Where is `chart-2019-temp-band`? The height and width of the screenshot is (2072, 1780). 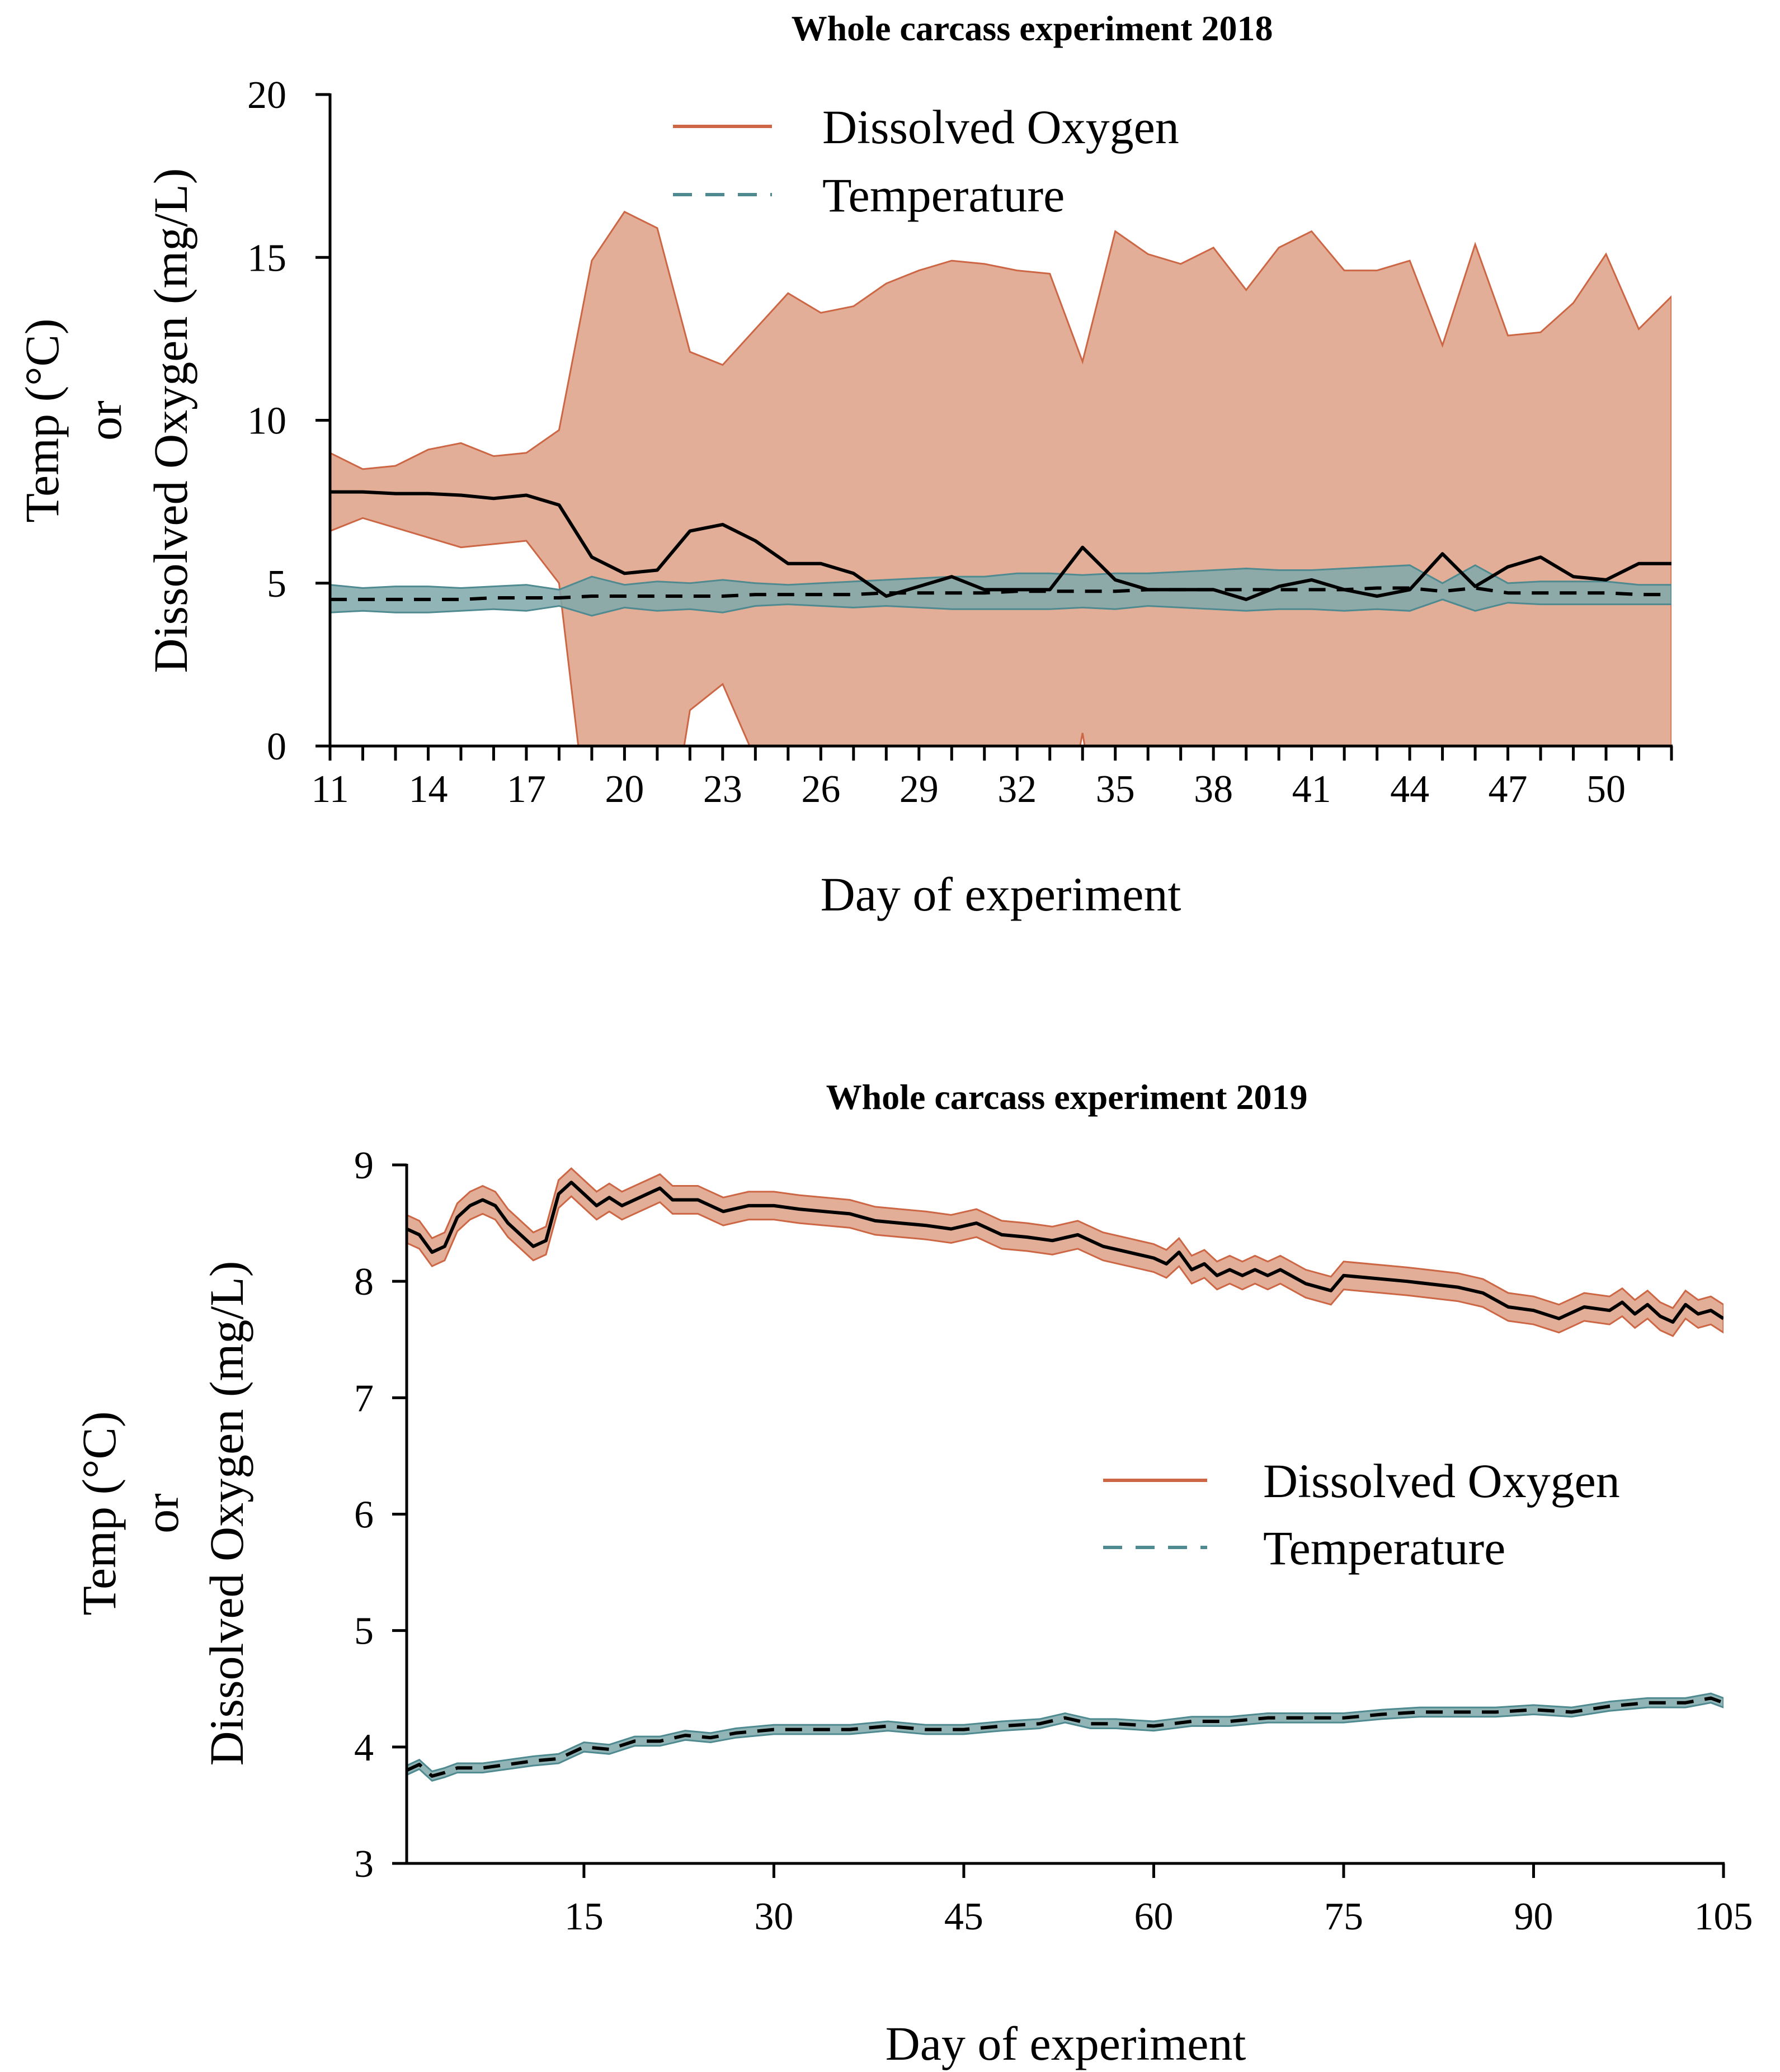
chart-2019-temp-band is located at coordinates (1065, 1737).